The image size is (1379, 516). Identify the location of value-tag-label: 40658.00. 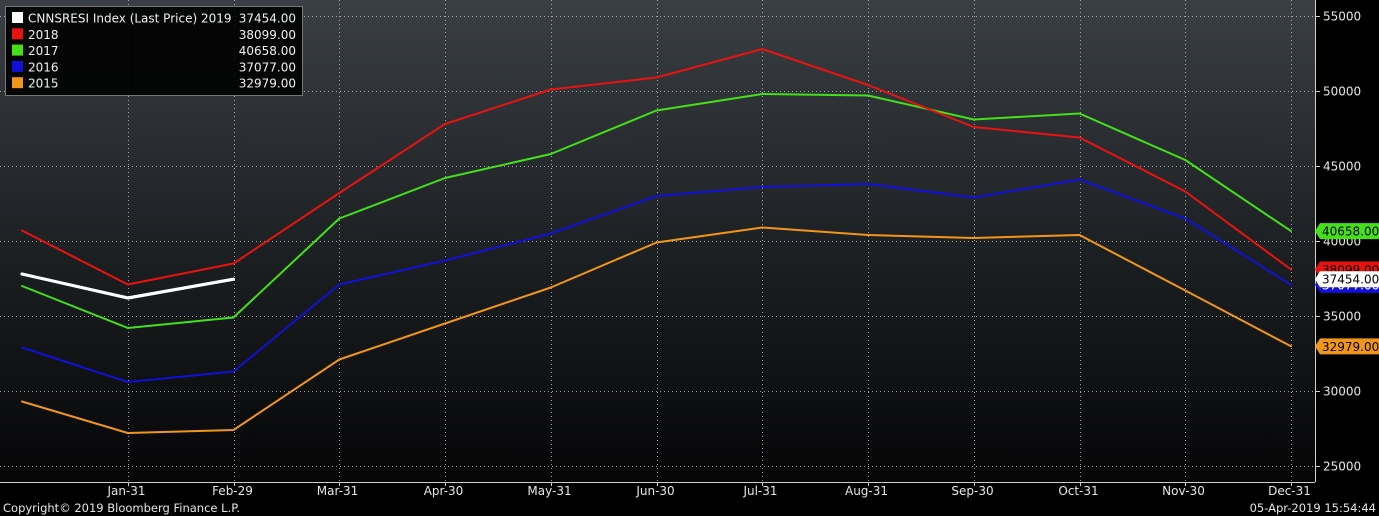
(1350, 232).